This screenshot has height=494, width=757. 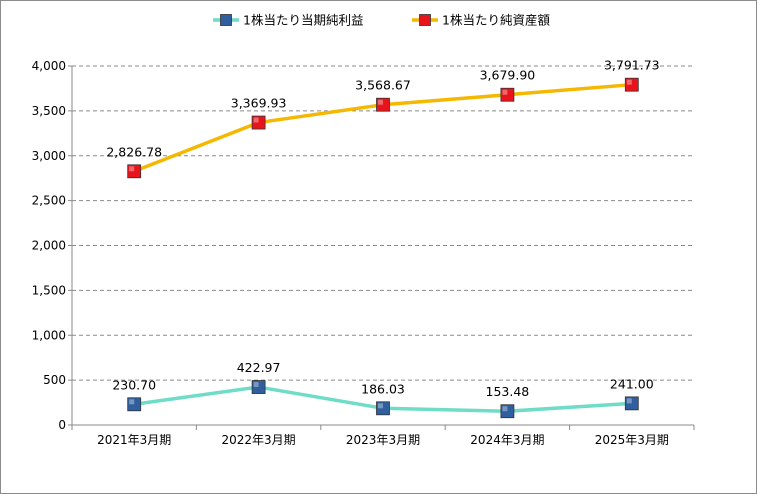 I want to click on data-label: 230.70, so click(x=134, y=384).